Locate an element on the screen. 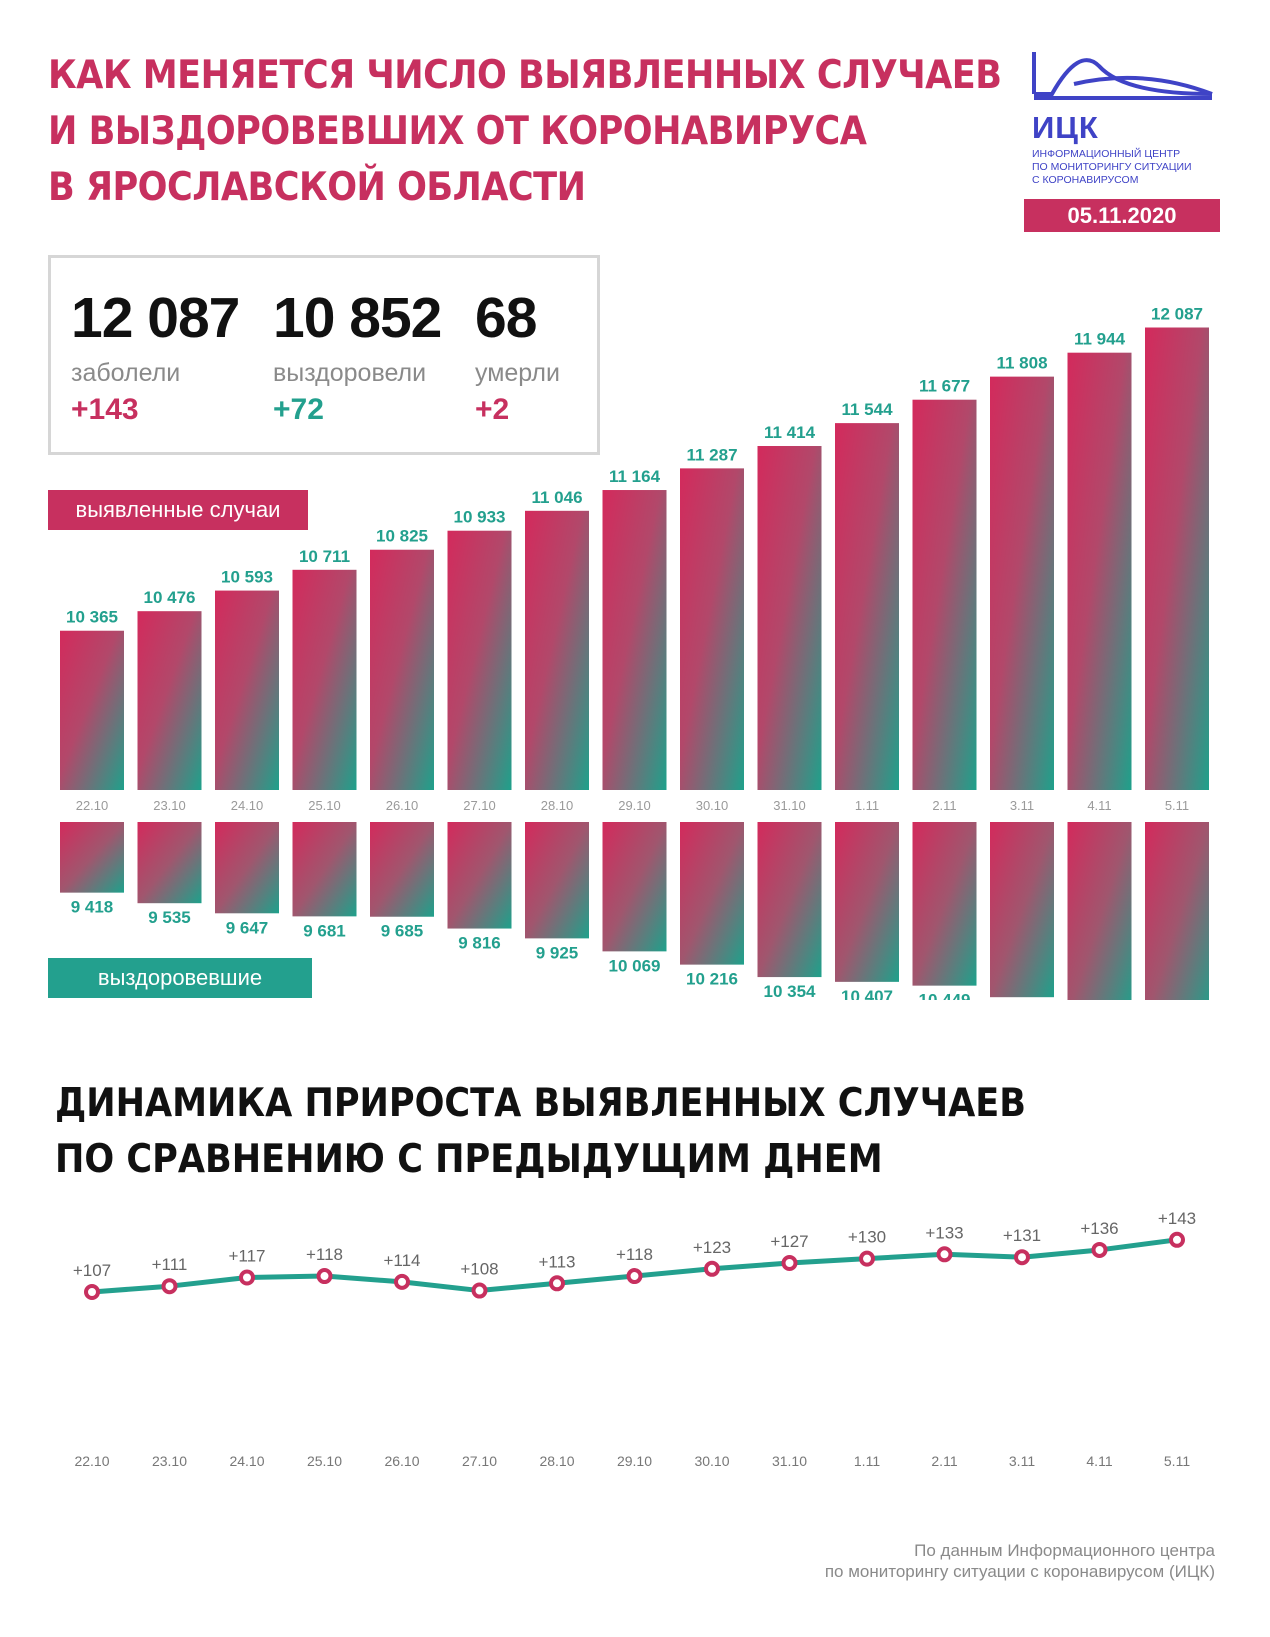 Image resolution: width=1270 pixels, height=1637 pixels. bar-label-cases: 10 365 is located at coordinates (92, 617).